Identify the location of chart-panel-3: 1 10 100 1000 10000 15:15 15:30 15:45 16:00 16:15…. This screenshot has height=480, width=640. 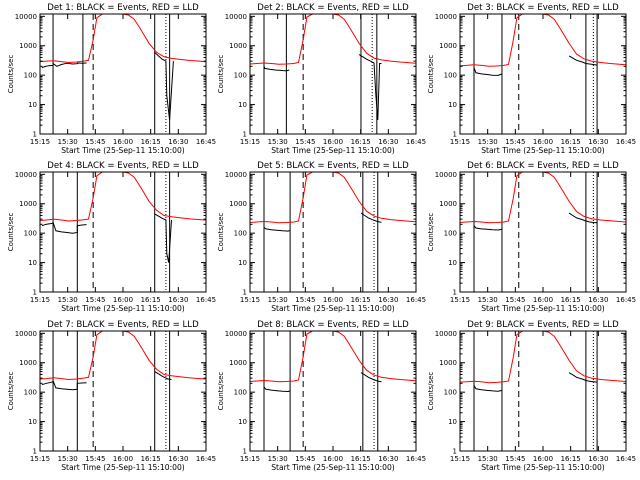
(531, 79).